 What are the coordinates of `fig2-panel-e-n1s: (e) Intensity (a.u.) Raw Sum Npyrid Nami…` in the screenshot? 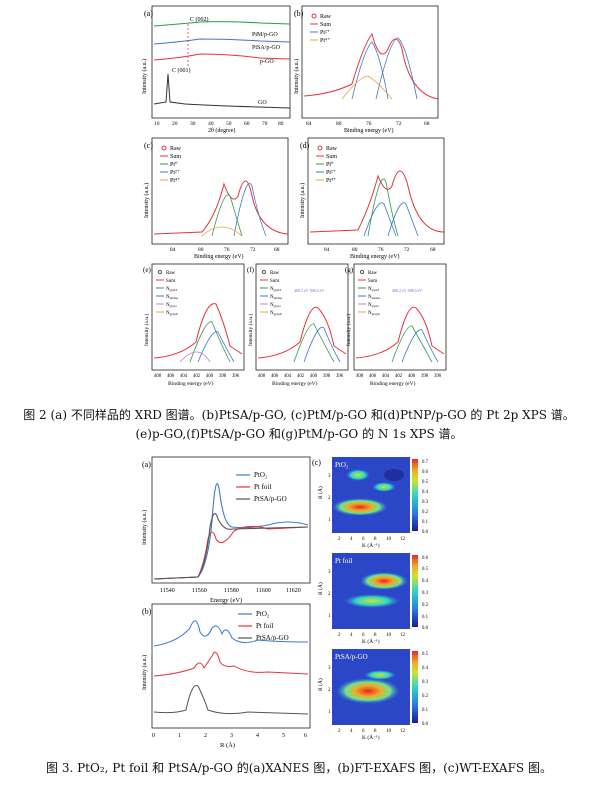 It's located at (194, 325).